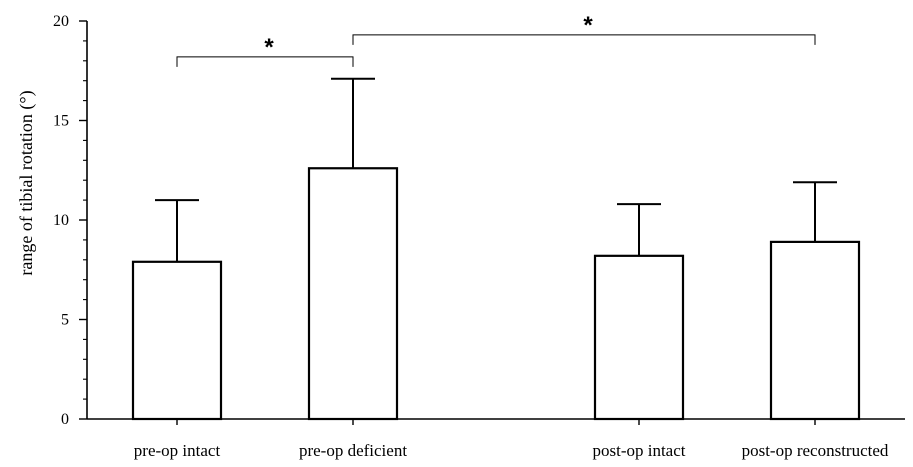 This screenshot has width=913, height=467. What do you see at coordinates (177, 450) in the screenshot?
I see `category-label: pre-op intact` at bounding box center [177, 450].